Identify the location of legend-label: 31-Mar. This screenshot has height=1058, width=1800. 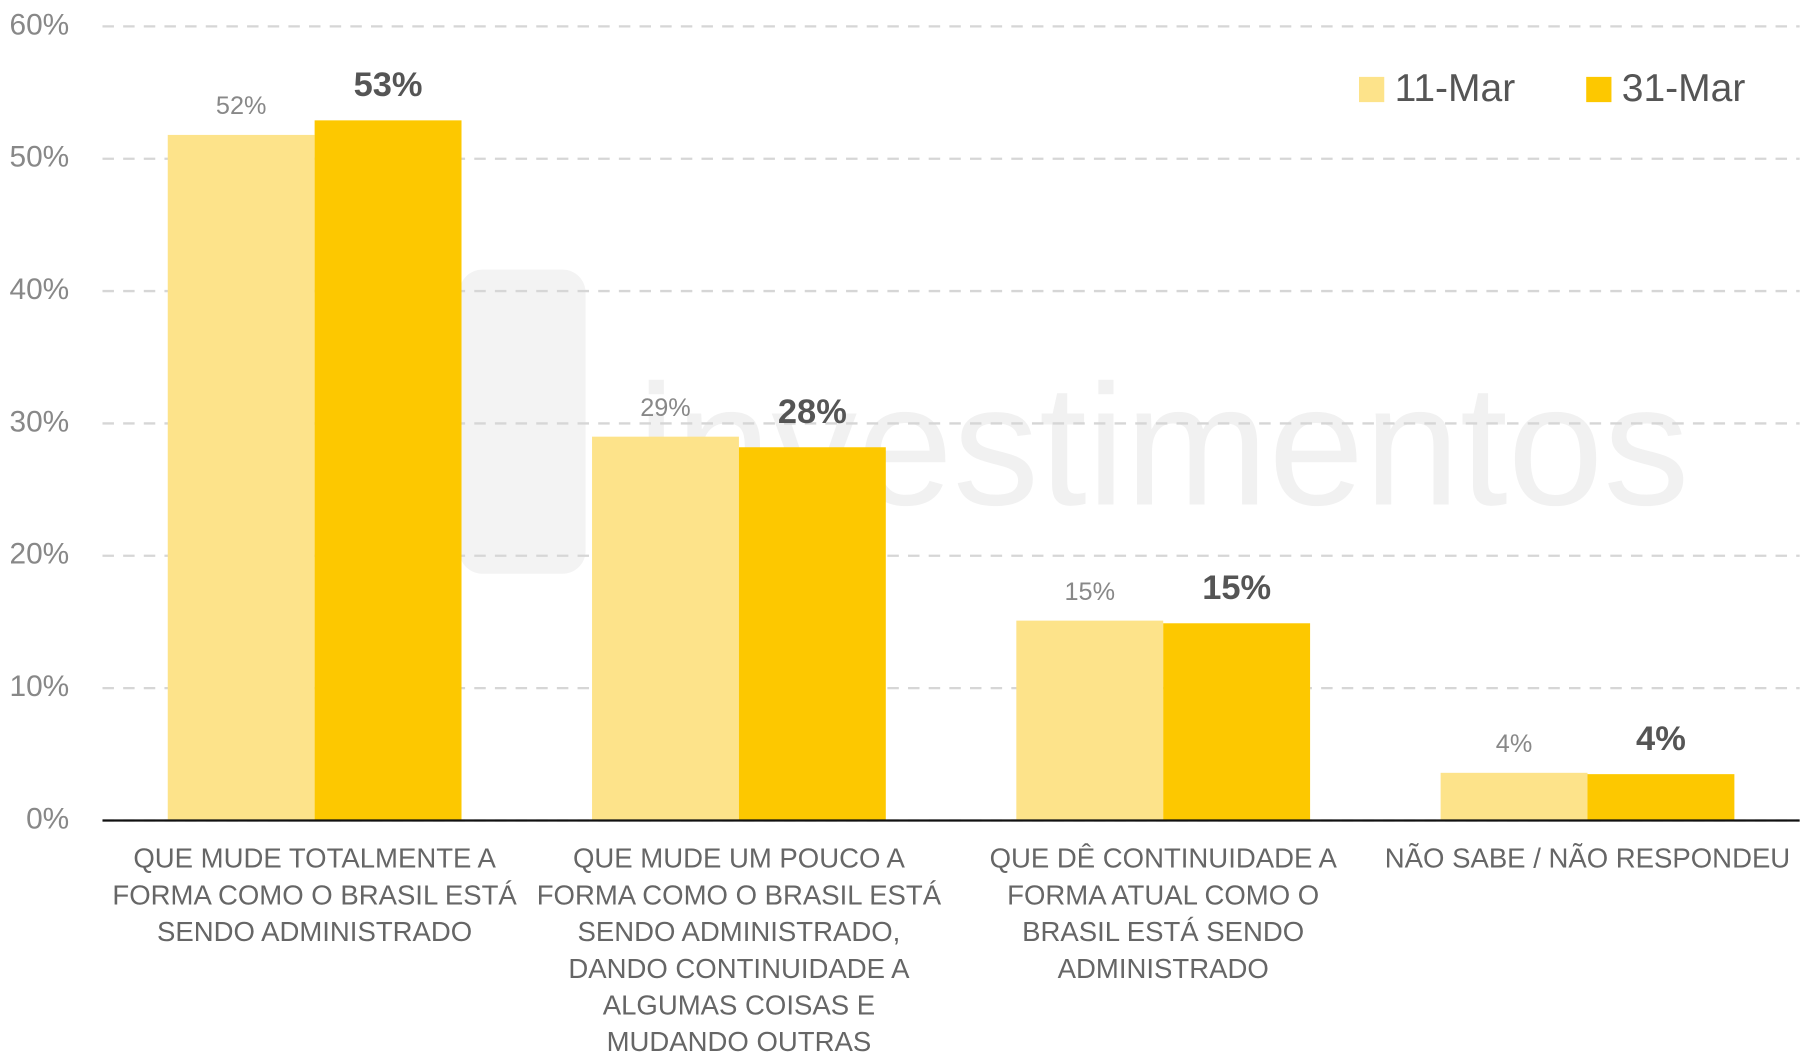
(1684, 88).